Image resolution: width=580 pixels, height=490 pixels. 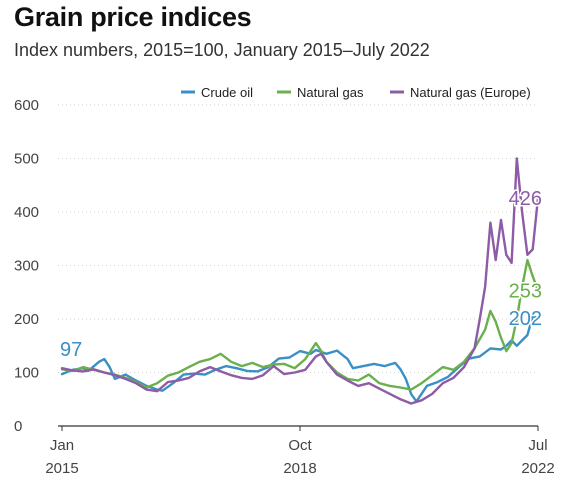 I want to click on start-value-label: 97, so click(x=71, y=350).